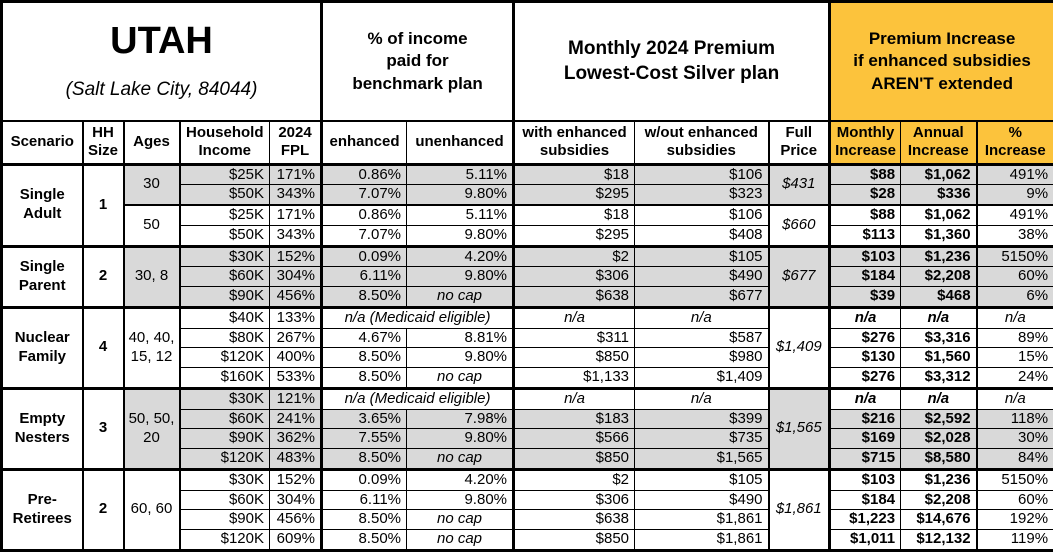 This screenshot has width=1053, height=552. Describe the element at coordinates (702, 338) in the screenshot. I see `without-subsidies-cell: $587` at that location.